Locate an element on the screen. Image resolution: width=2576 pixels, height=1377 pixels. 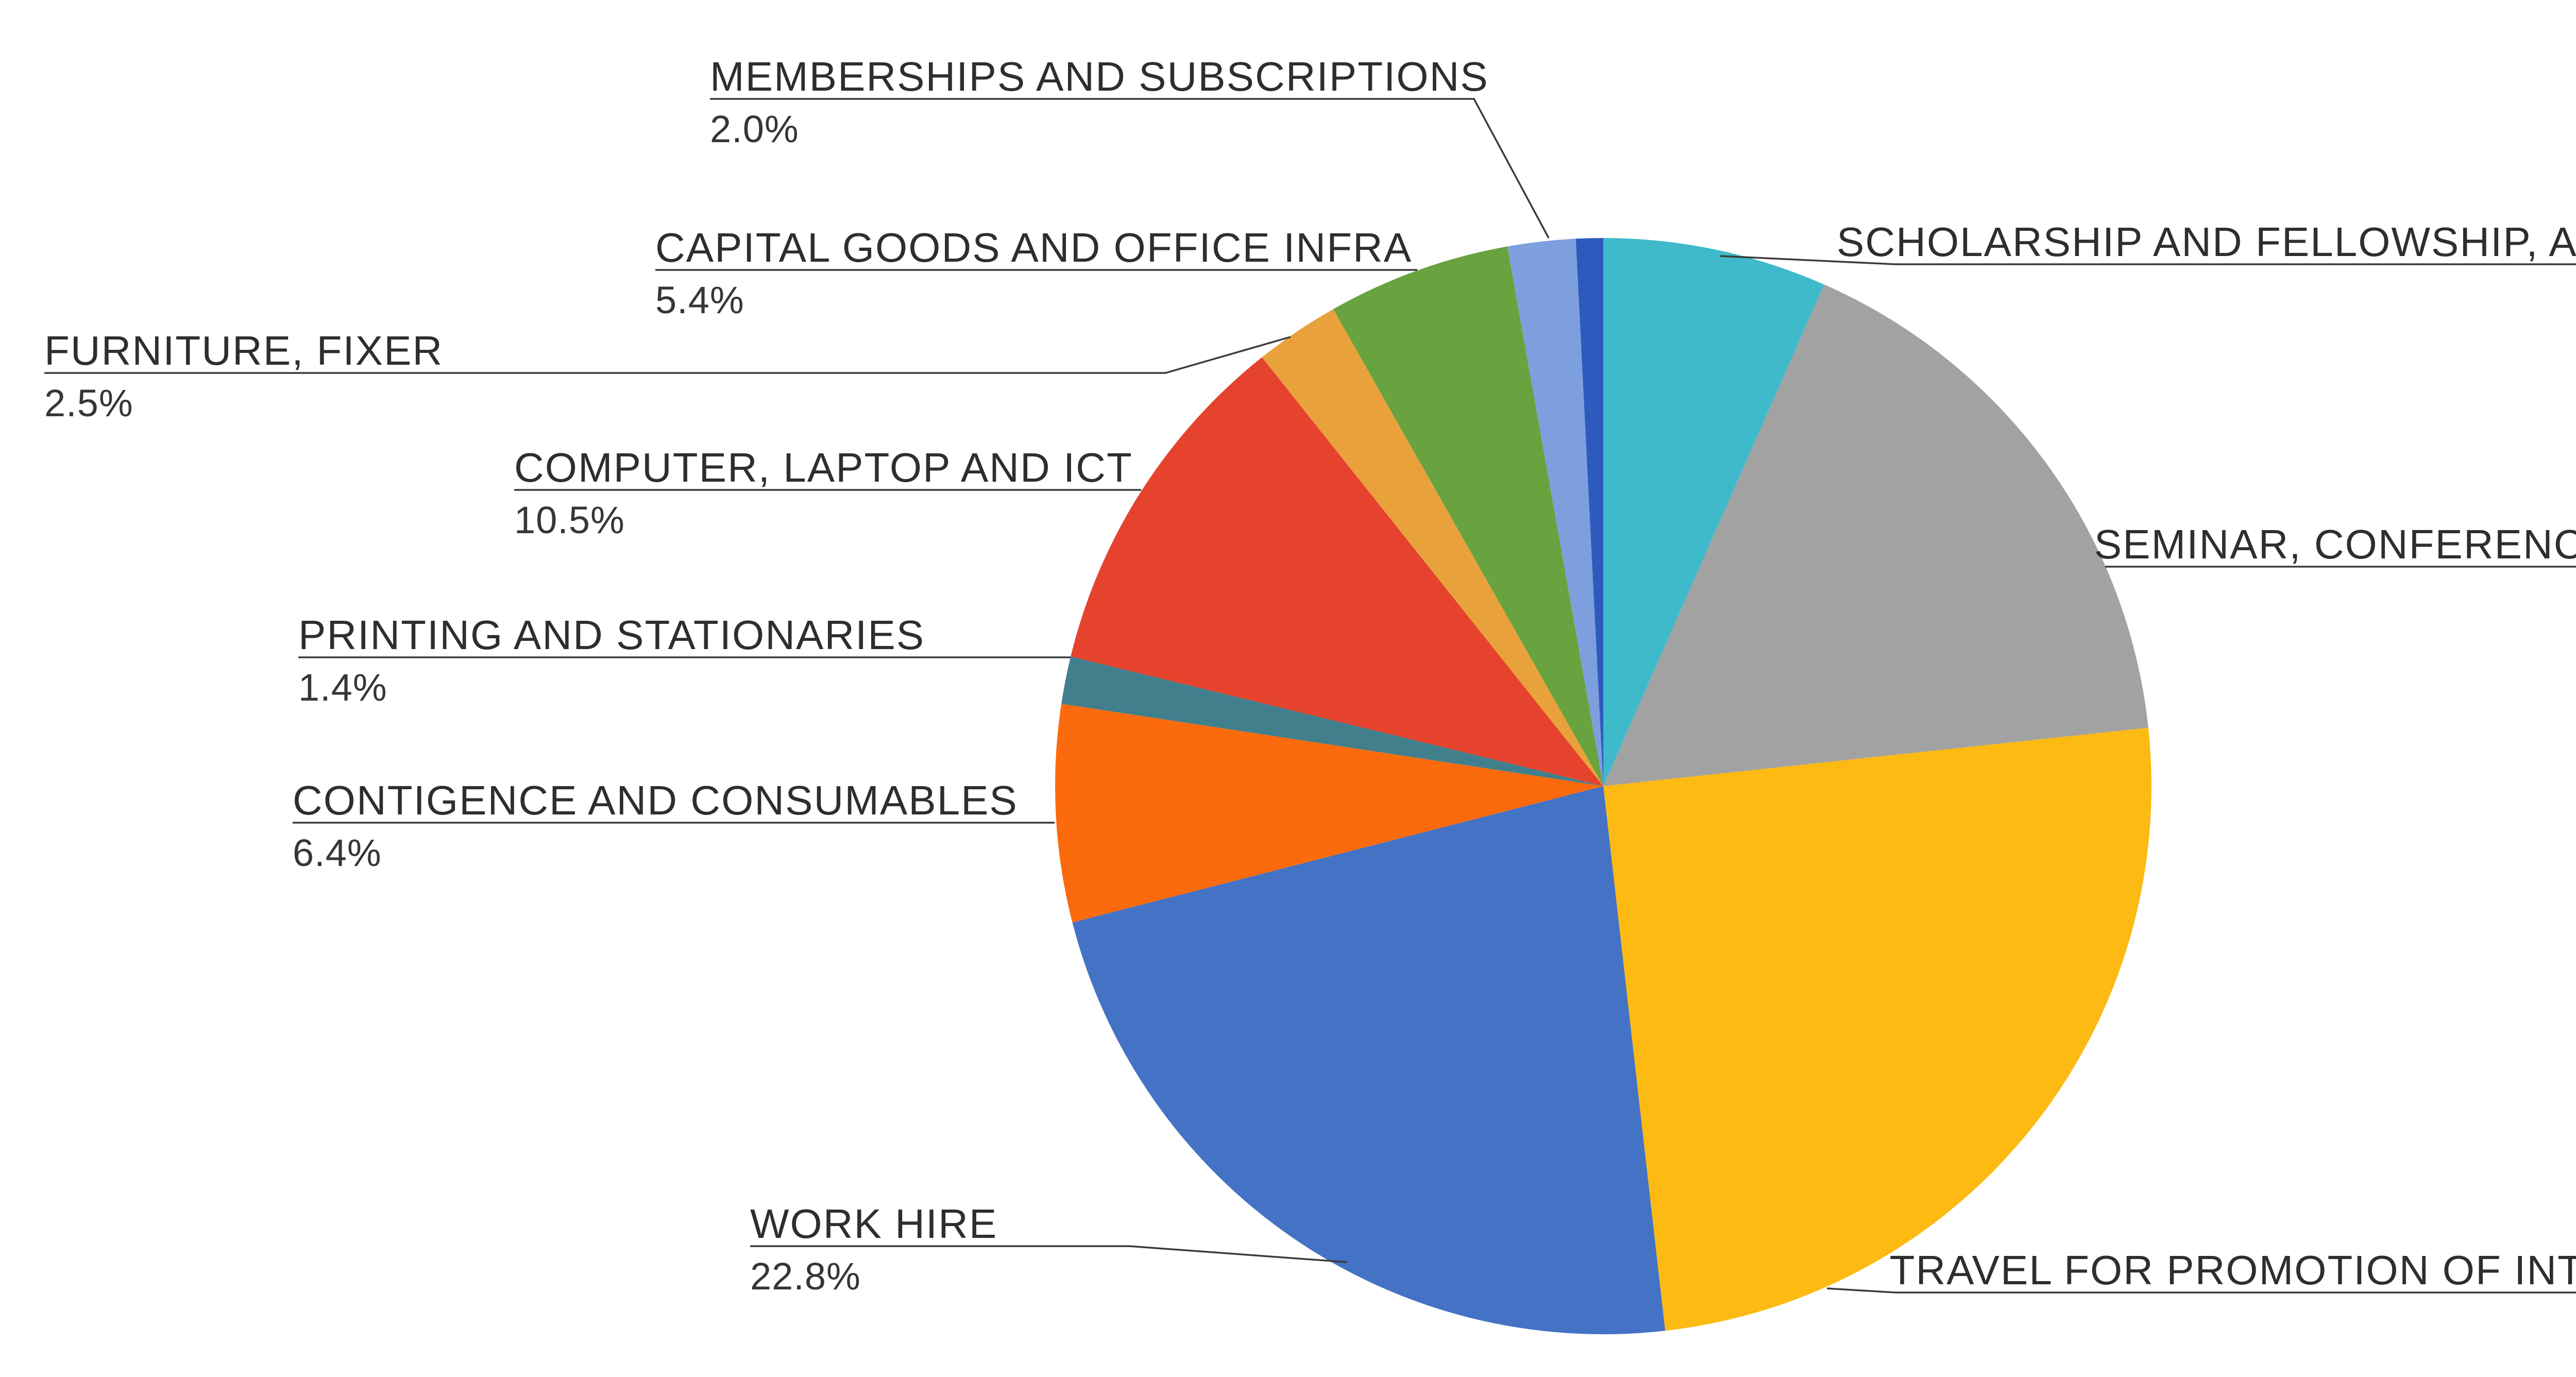
pie-slice-furniture-fixer is located at coordinates (1432, 547).